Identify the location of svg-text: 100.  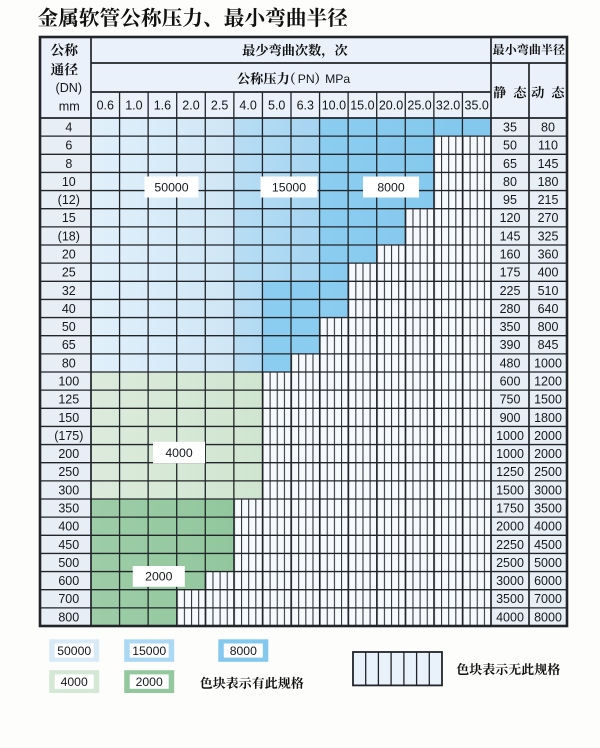
(68, 382).